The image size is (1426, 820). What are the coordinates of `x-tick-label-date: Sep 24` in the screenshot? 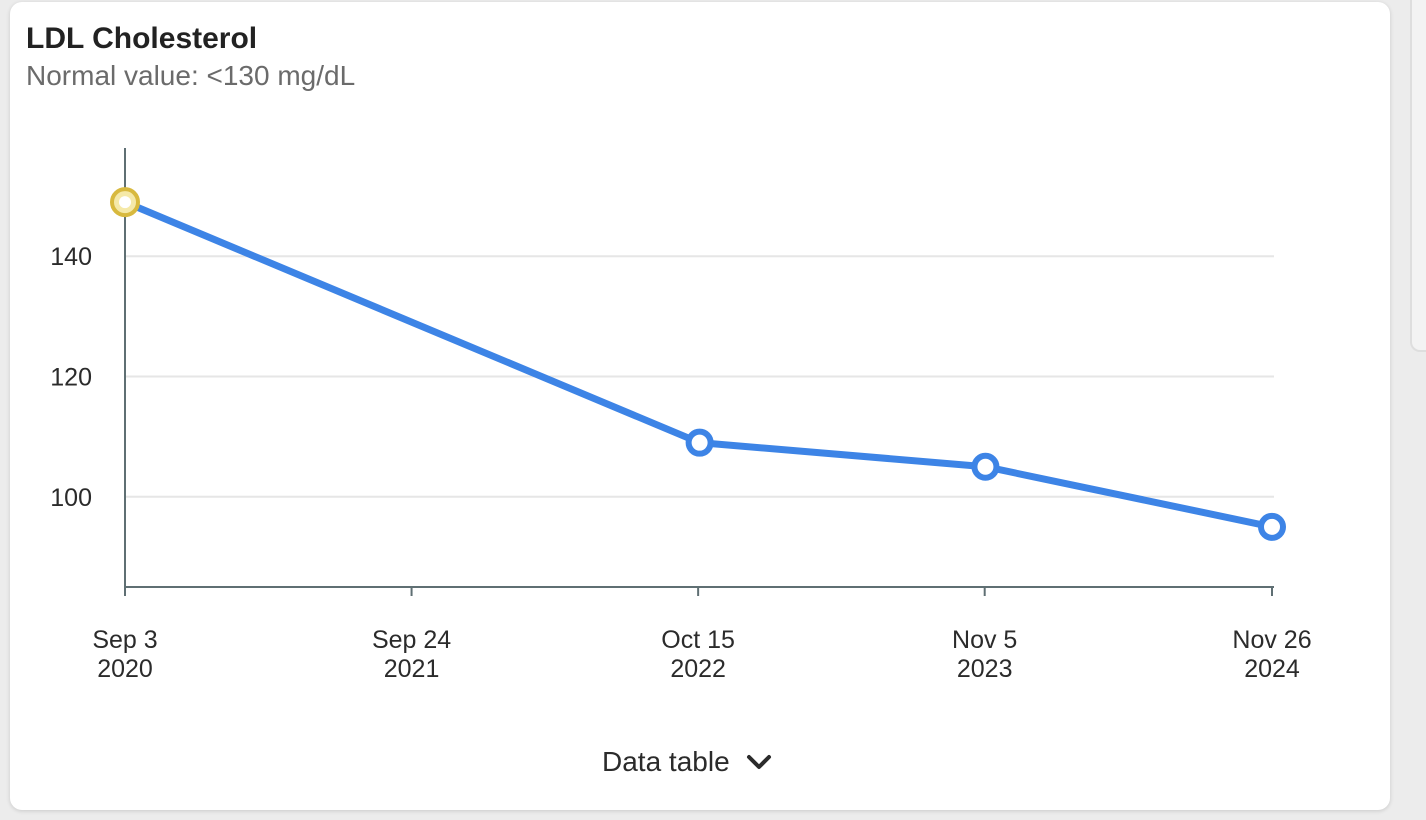 It's located at (411, 640).